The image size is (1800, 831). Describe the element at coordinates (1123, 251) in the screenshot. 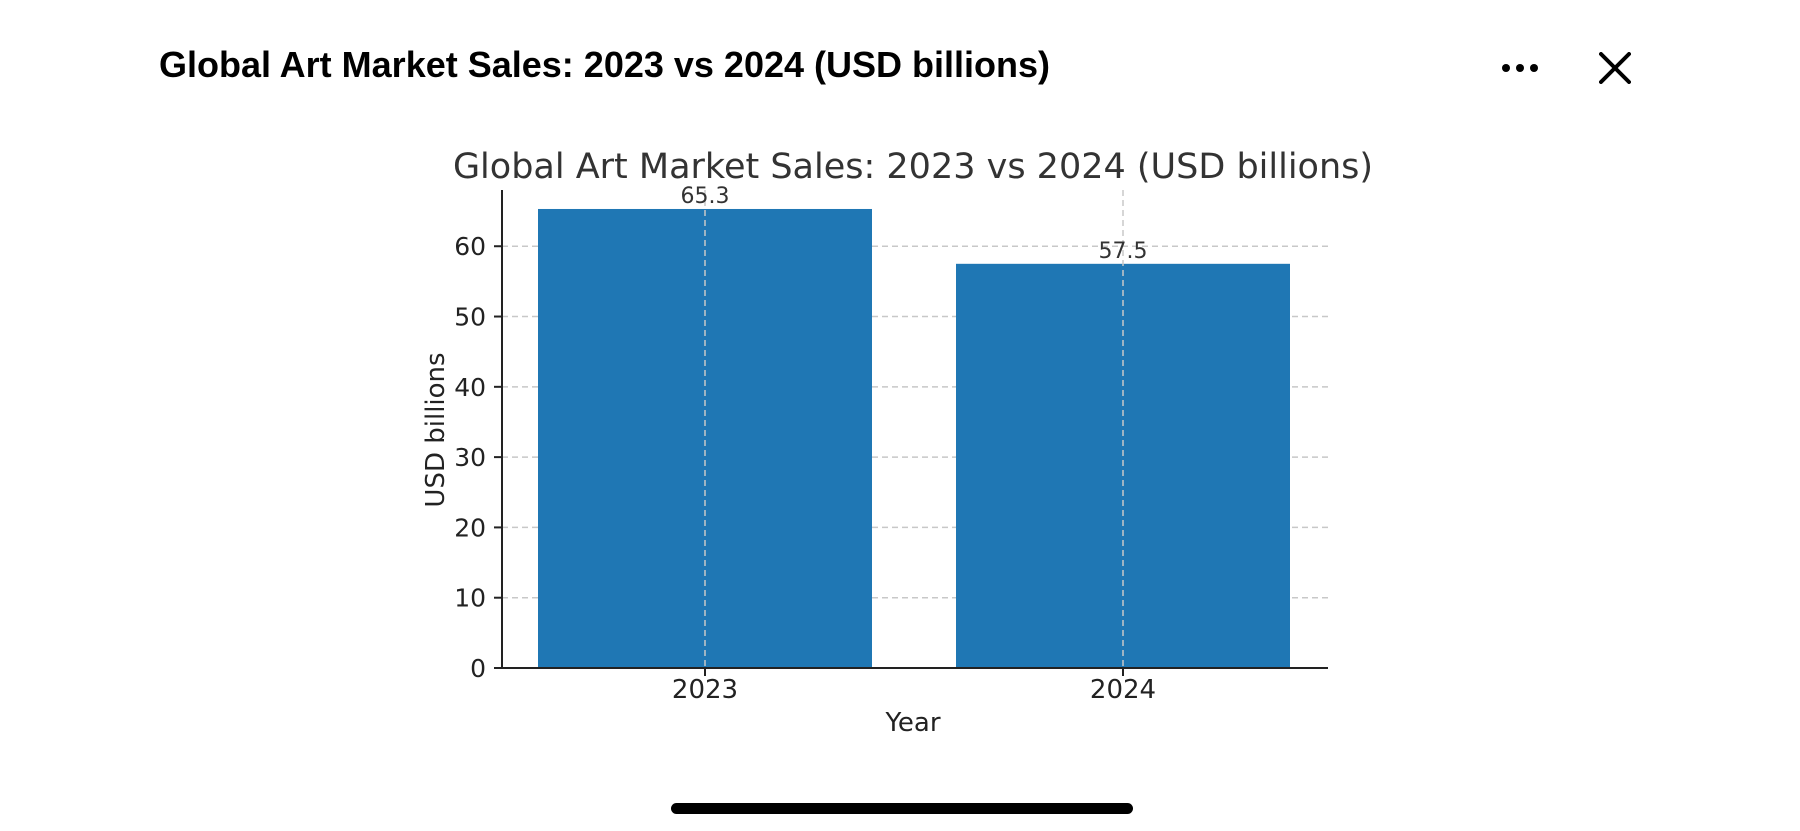

I see `data-label: 57.5` at that location.